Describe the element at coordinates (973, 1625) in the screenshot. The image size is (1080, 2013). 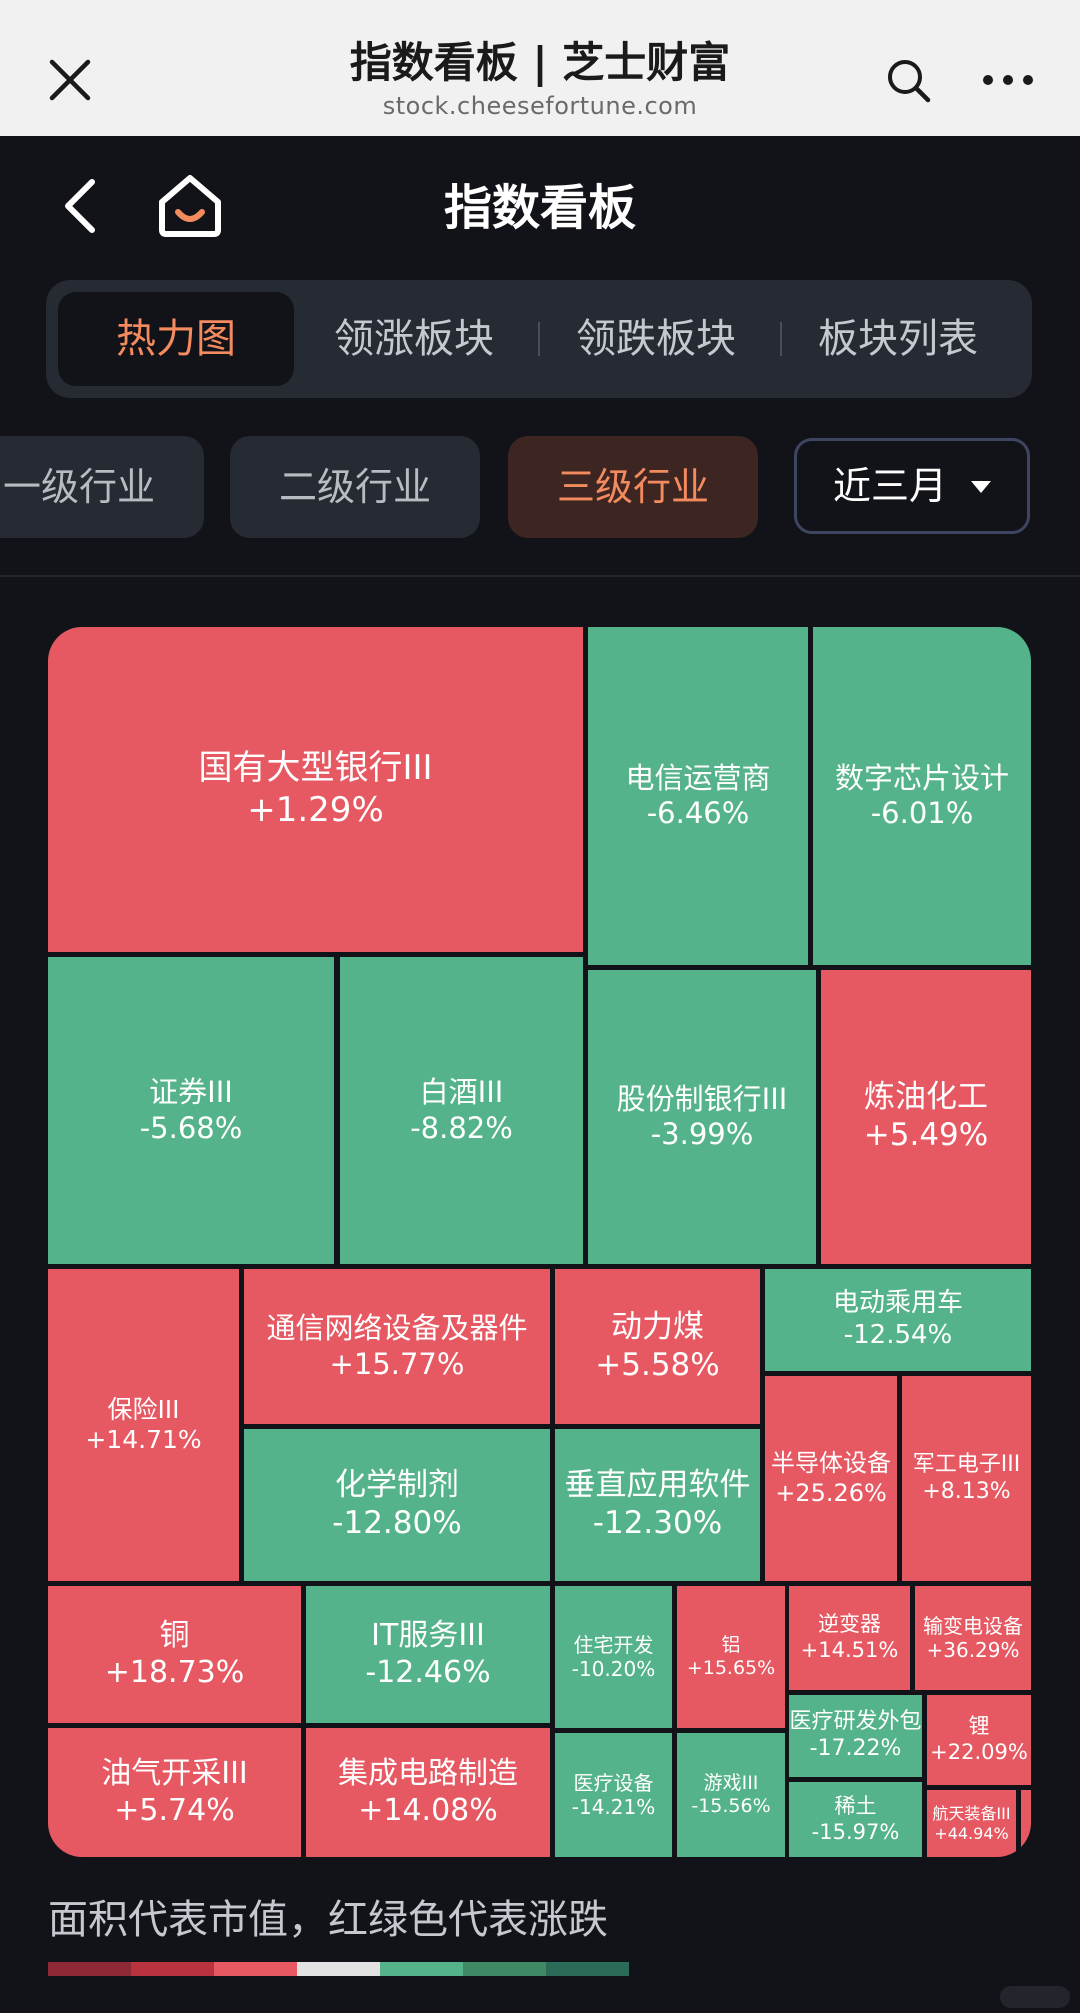
I see `cell-sector-name: 输变电设备` at that location.